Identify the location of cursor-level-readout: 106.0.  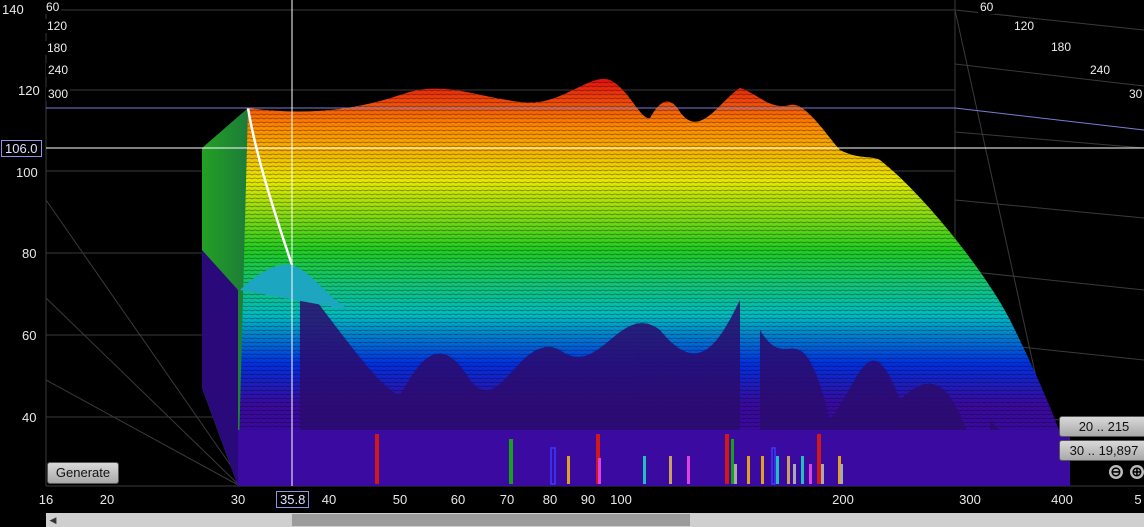
(21, 148).